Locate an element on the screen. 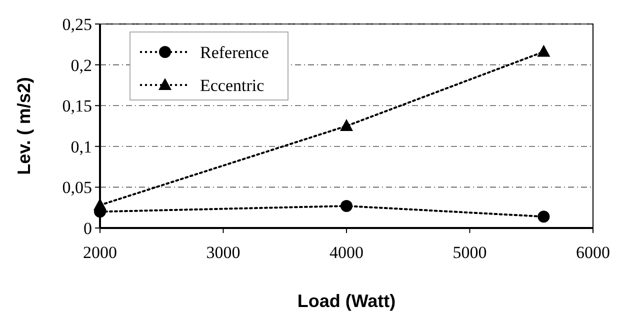 Image resolution: width=625 pixels, height=329 pixels. y-tick-label: 0,2 is located at coordinates (81, 65).